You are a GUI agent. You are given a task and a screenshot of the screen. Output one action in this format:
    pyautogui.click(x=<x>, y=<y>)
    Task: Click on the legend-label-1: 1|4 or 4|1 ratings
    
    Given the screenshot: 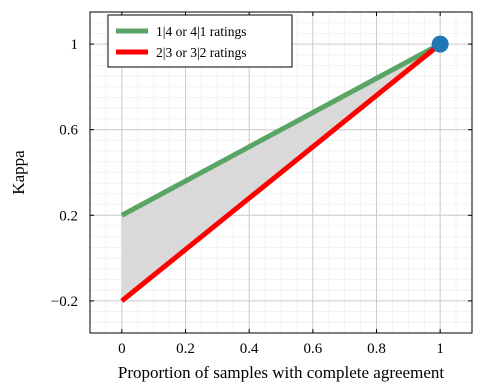 What is the action you would take?
    pyautogui.click(x=201, y=31)
    